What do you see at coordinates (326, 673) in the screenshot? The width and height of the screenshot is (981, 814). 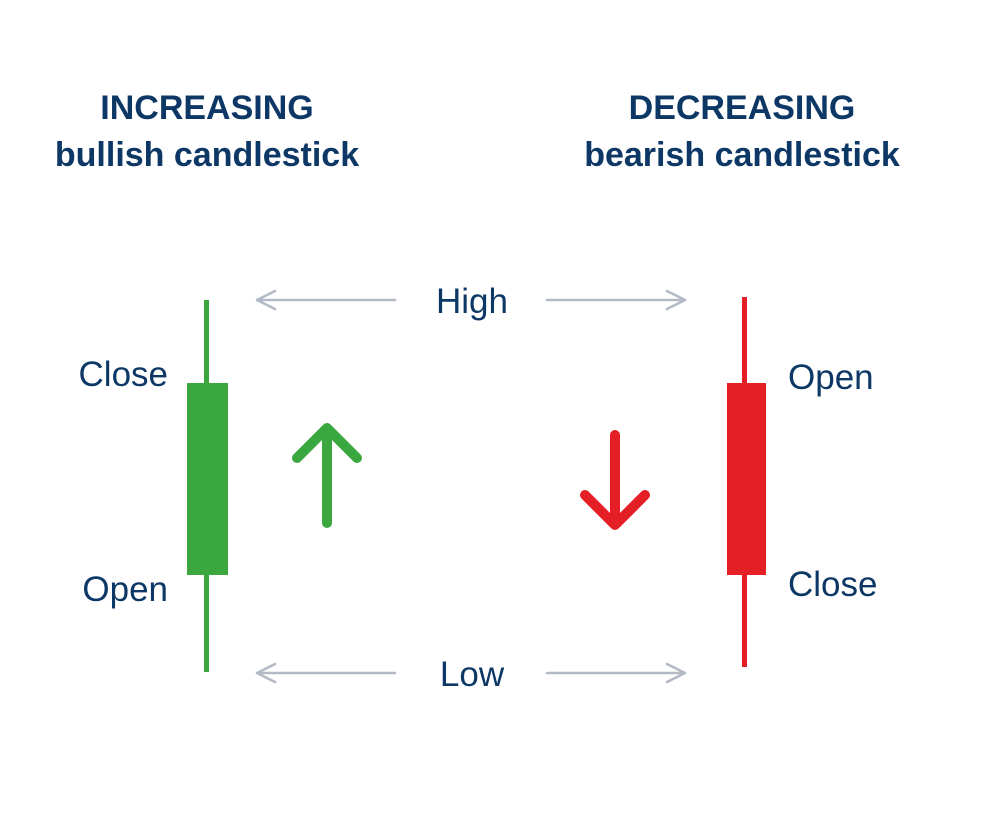 I see `low-left-arrow-icon` at bounding box center [326, 673].